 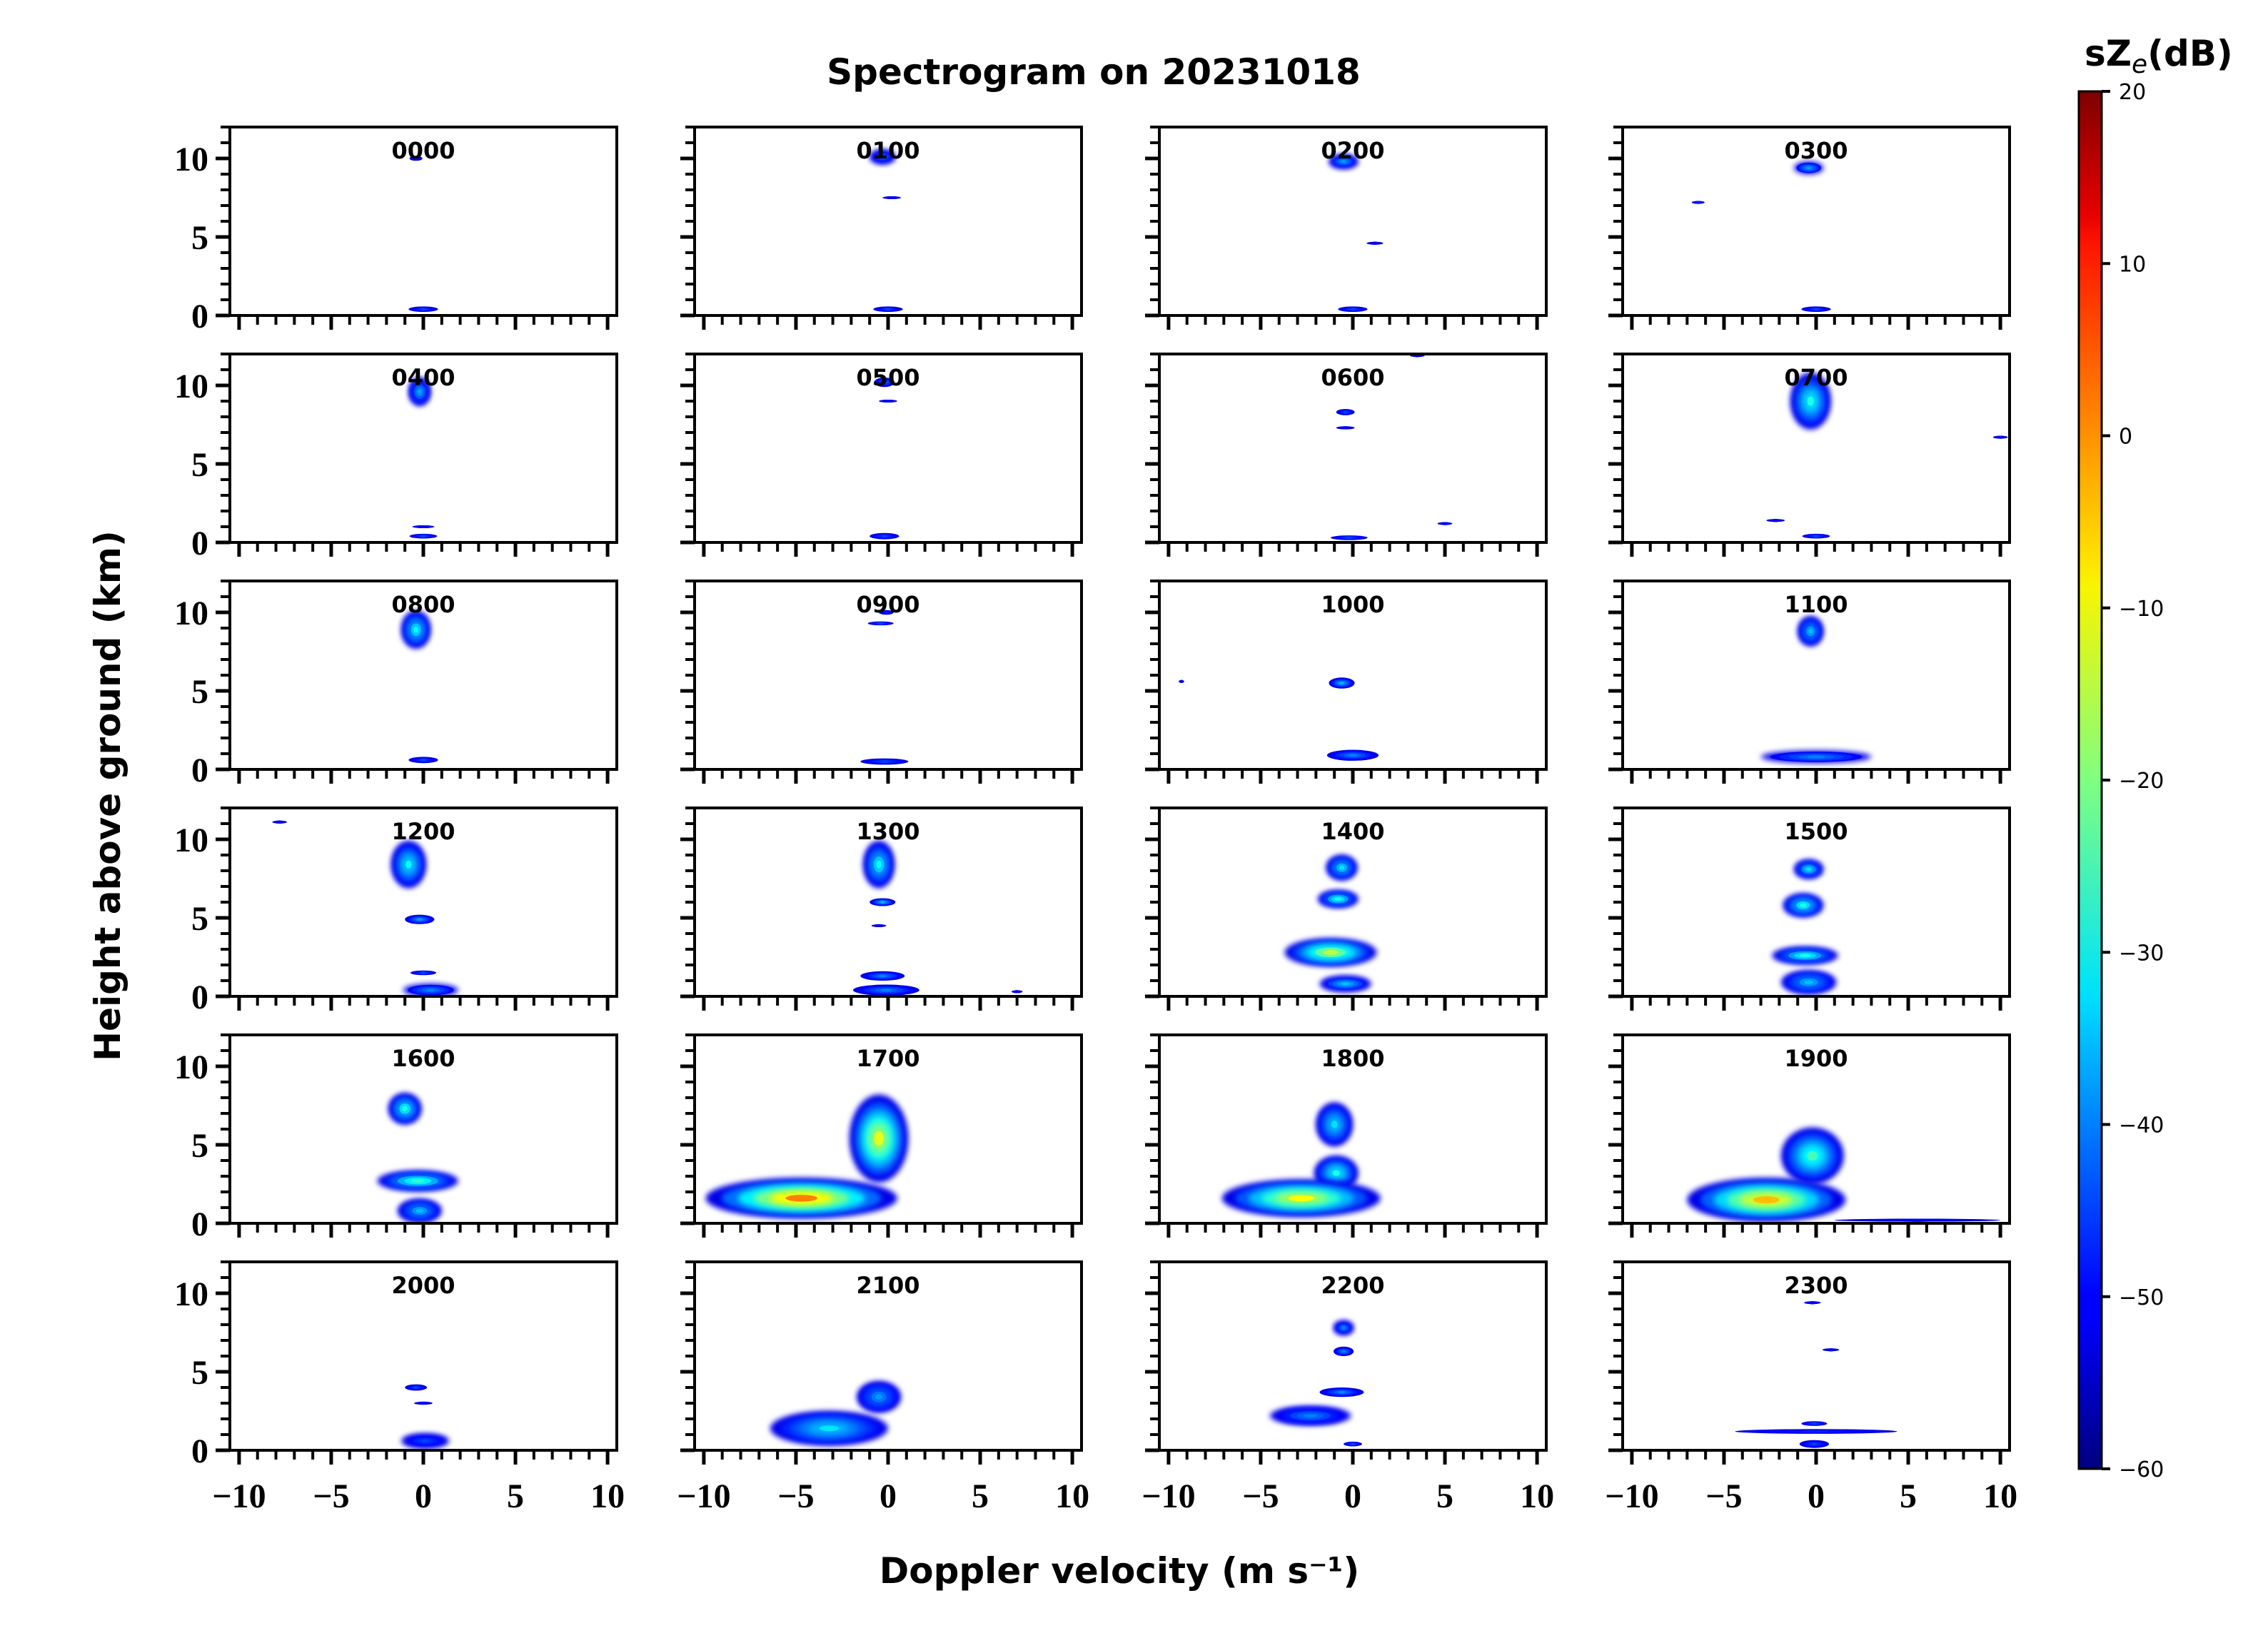 What do you see at coordinates (1352, 378) in the screenshot?
I see `panel-time-label: 0600` at bounding box center [1352, 378].